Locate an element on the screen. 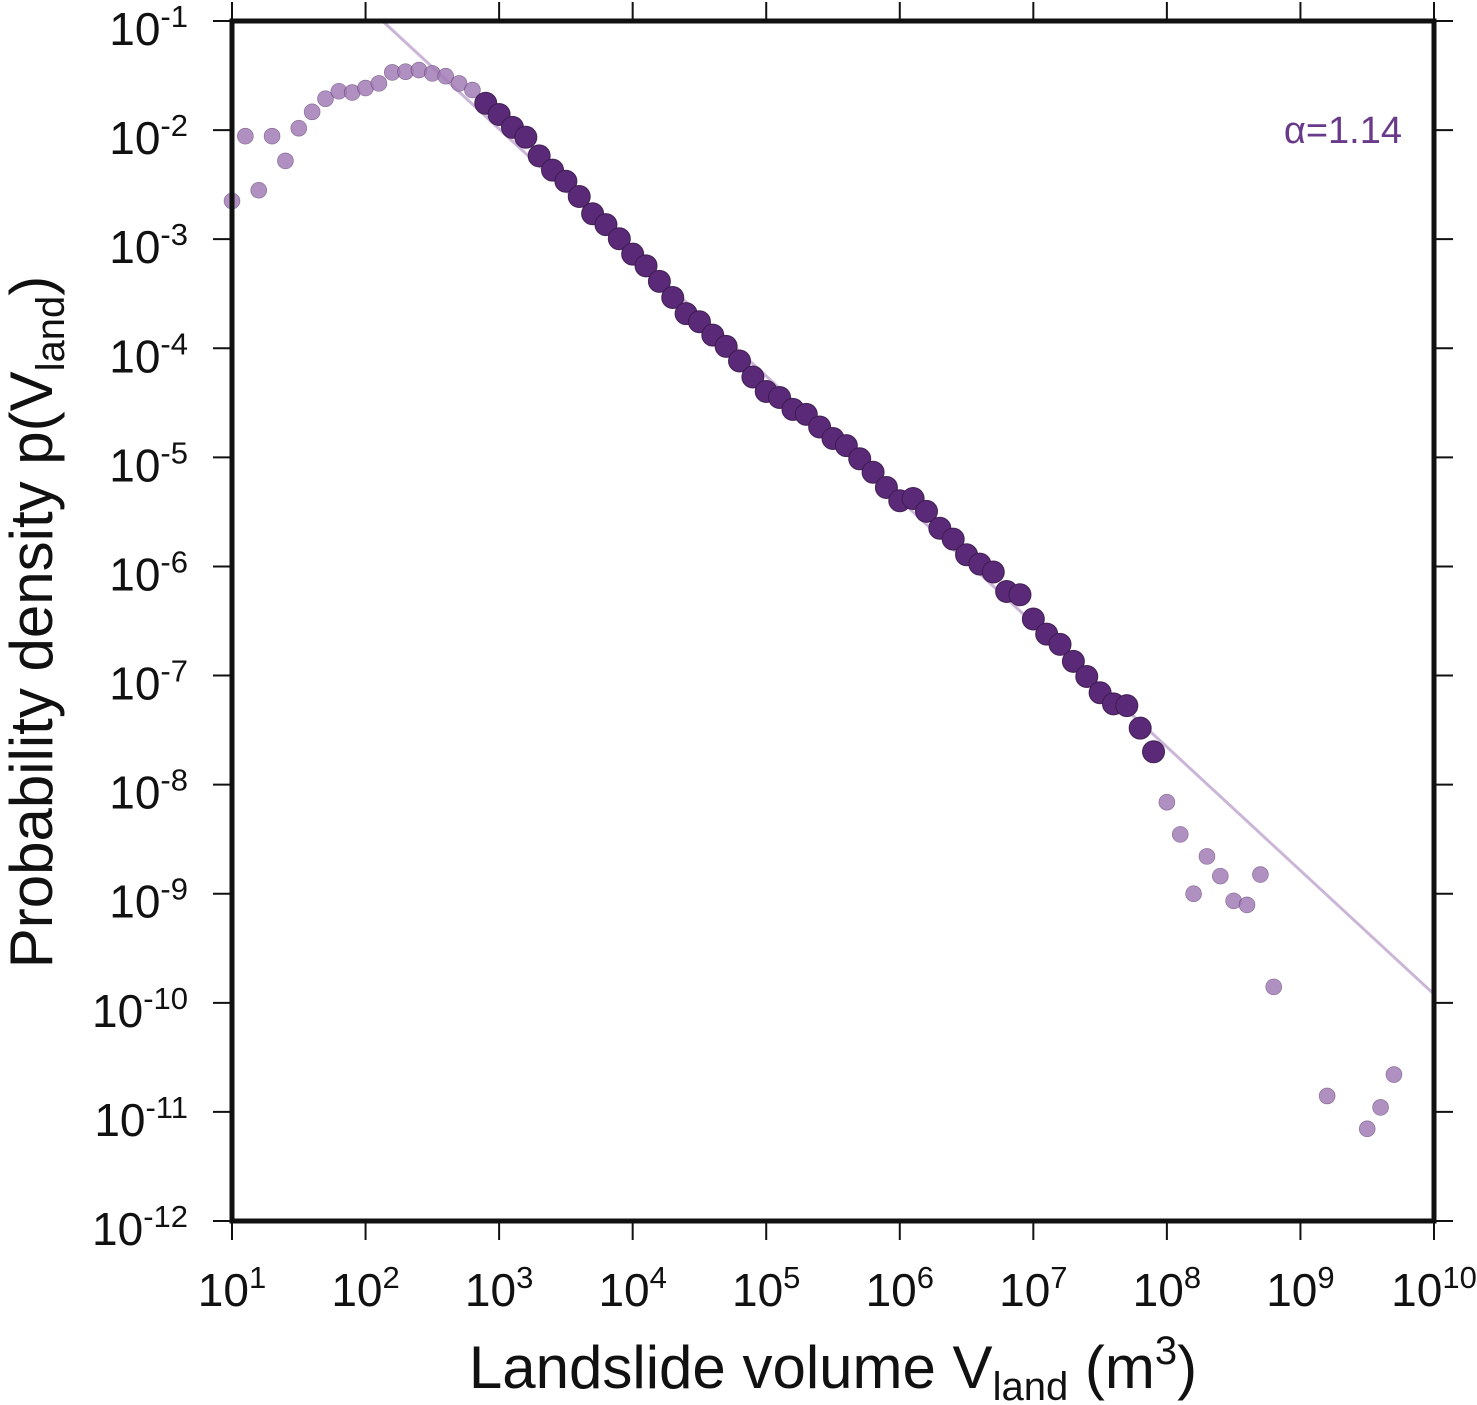 The width and height of the screenshot is (1477, 1405). x-tick-label-exp: 5 is located at coordinates (791, 1277).